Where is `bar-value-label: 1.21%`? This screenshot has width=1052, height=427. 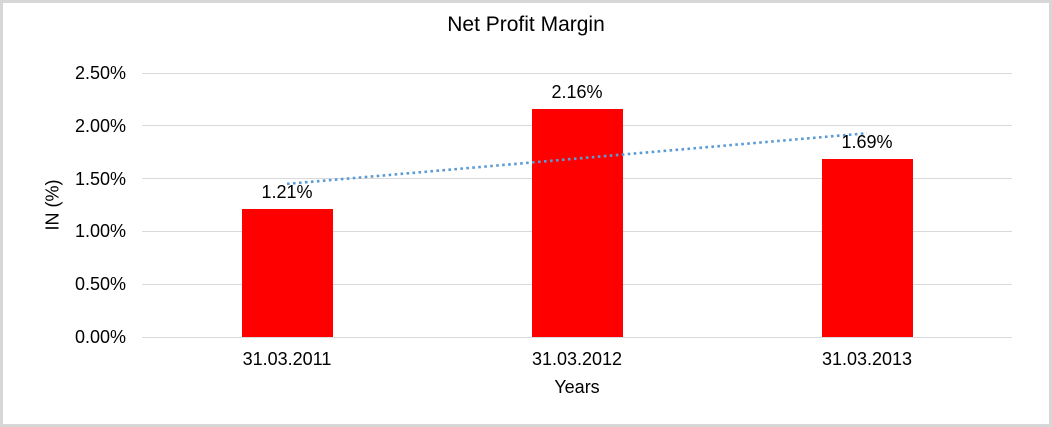 bar-value-label: 1.21% is located at coordinates (287, 192).